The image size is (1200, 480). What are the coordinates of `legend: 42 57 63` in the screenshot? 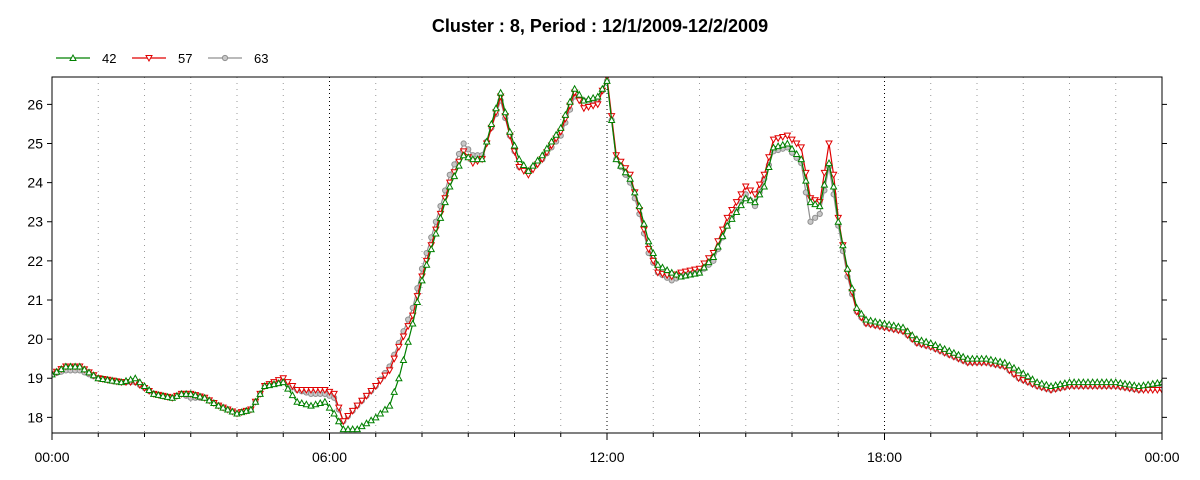 It's located at (162, 58).